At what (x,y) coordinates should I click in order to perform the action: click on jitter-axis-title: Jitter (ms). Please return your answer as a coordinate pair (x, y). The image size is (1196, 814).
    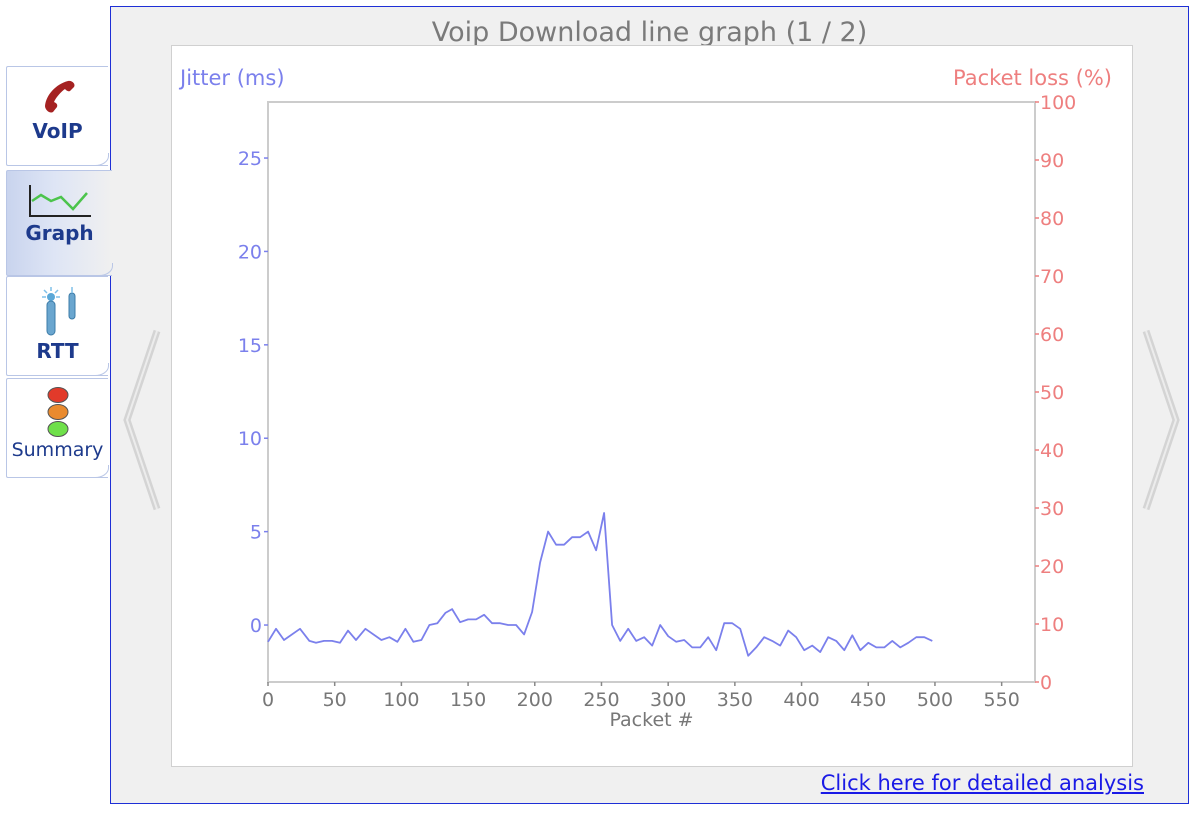
    Looking at the image, I should click on (232, 78).